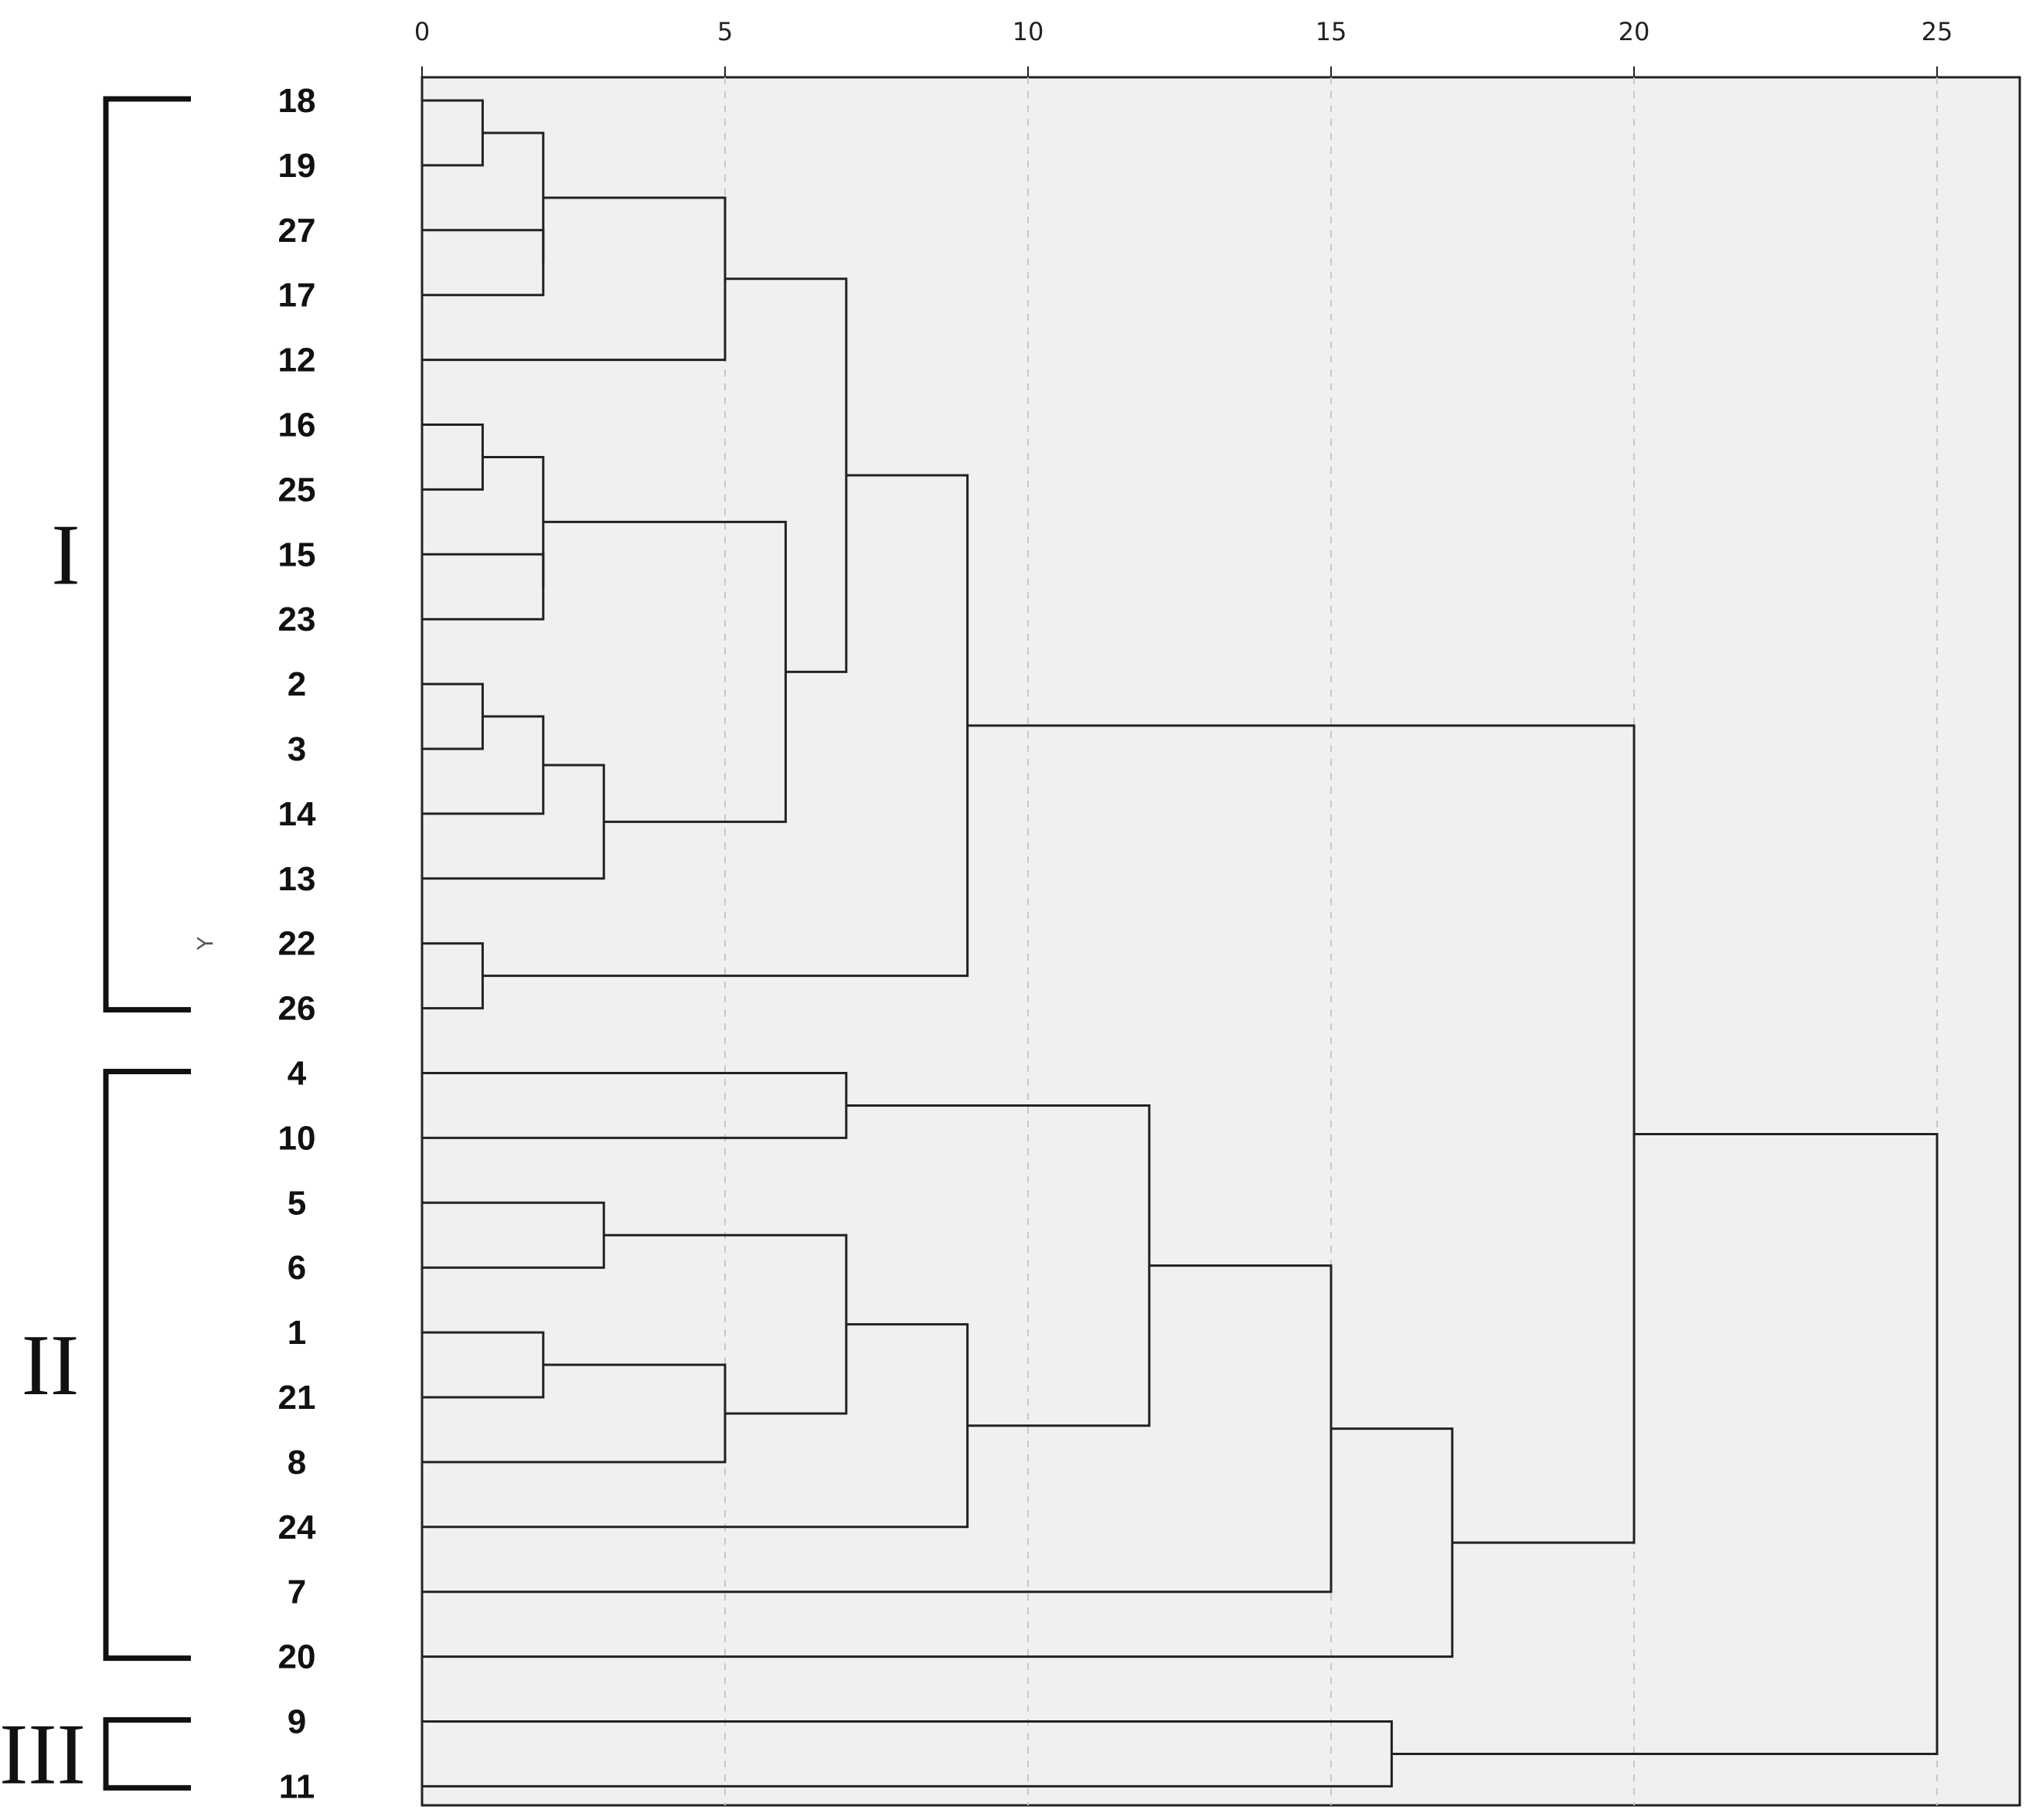 Image resolution: width=2036 pixels, height=1820 pixels. What do you see at coordinates (297, 619) in the screenshot?
I see `leaf-label: 23` at bounding box center [297, 619].